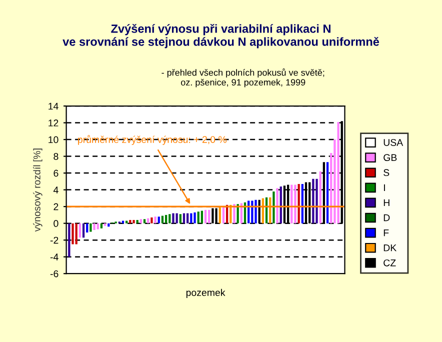 Image resolution: width=442 pixels, height=342 pixels. Describe the element at coordinates (152, 140) in the screenshot. I see `annotation: průměrné zvýšení výnosu: + 2,0 %` at that location.